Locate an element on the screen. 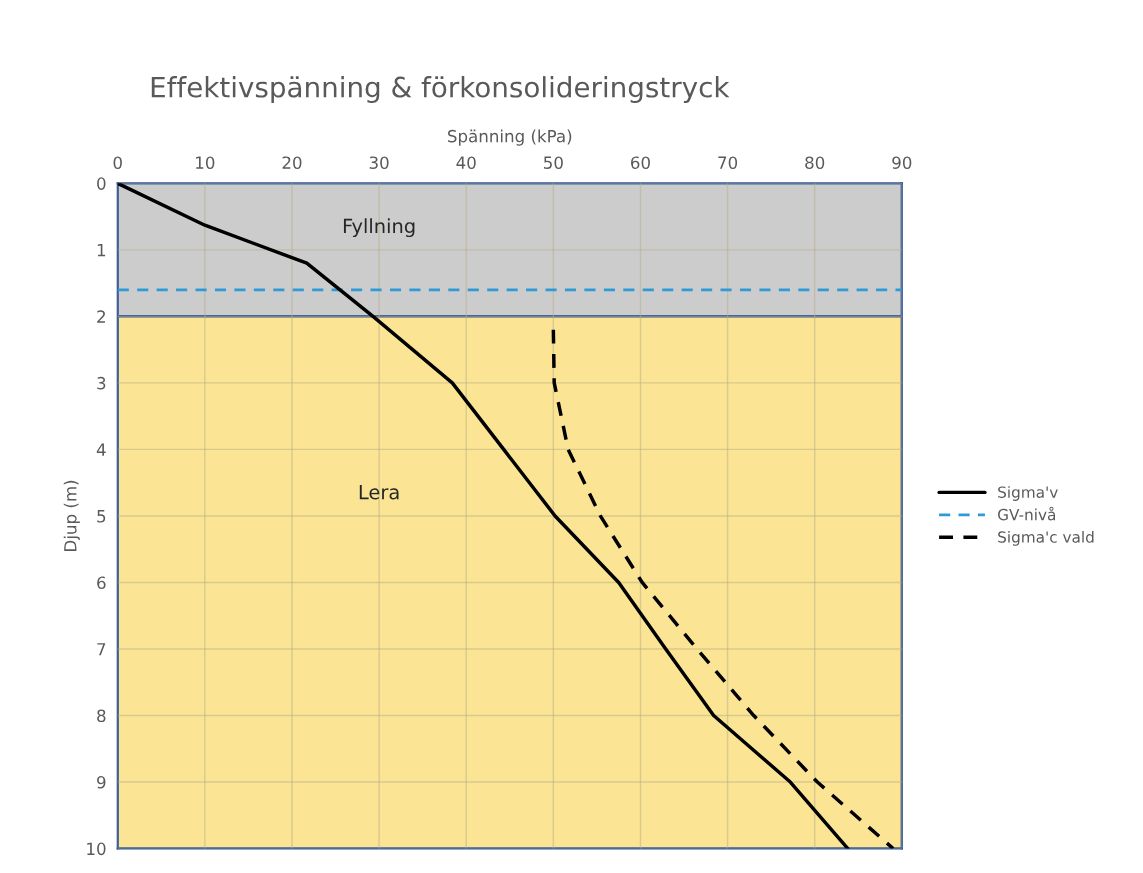 The width and height of the screenshot is (1143, 873). y-tick-label: 6 is located at coordinates (101, 583).